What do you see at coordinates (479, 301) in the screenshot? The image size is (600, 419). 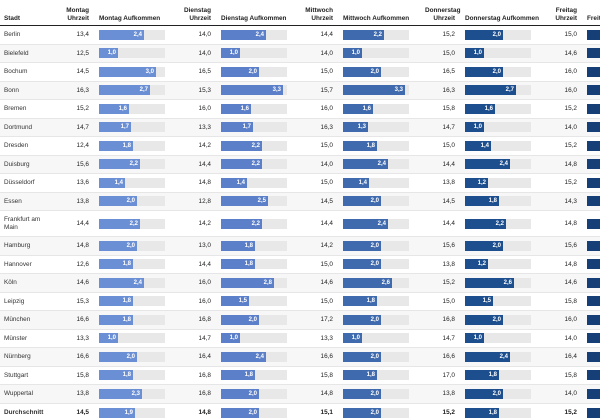 I see `volume-bar-fill: 1,5` at bounding box center [479, 301].